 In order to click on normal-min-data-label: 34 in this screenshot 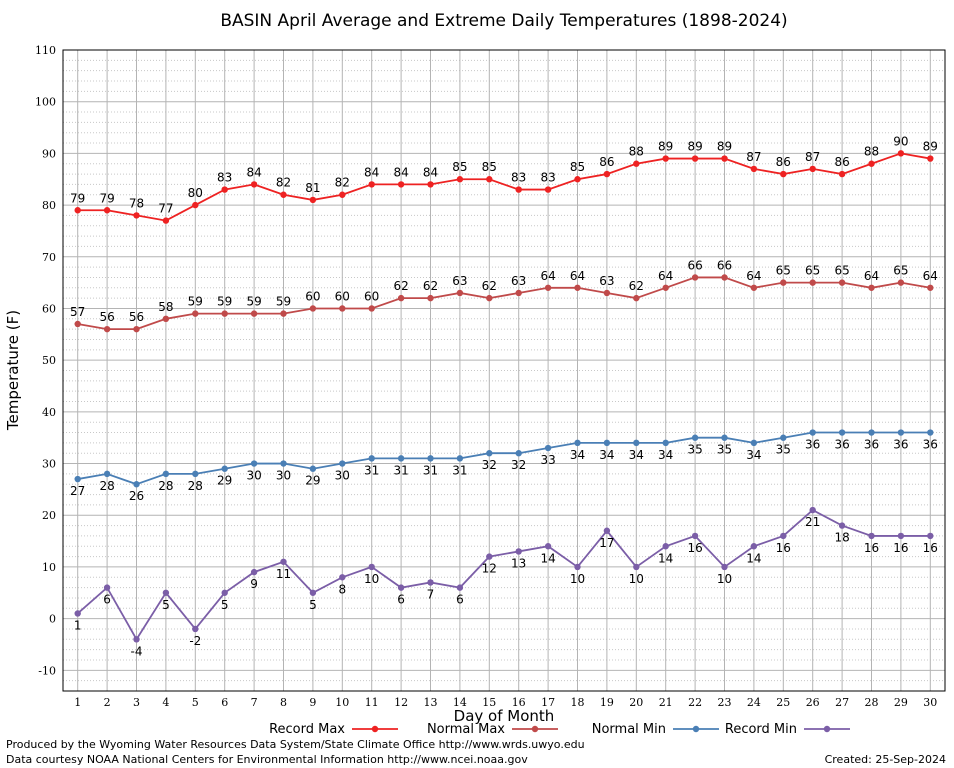, I will do `click(665, 455)`.